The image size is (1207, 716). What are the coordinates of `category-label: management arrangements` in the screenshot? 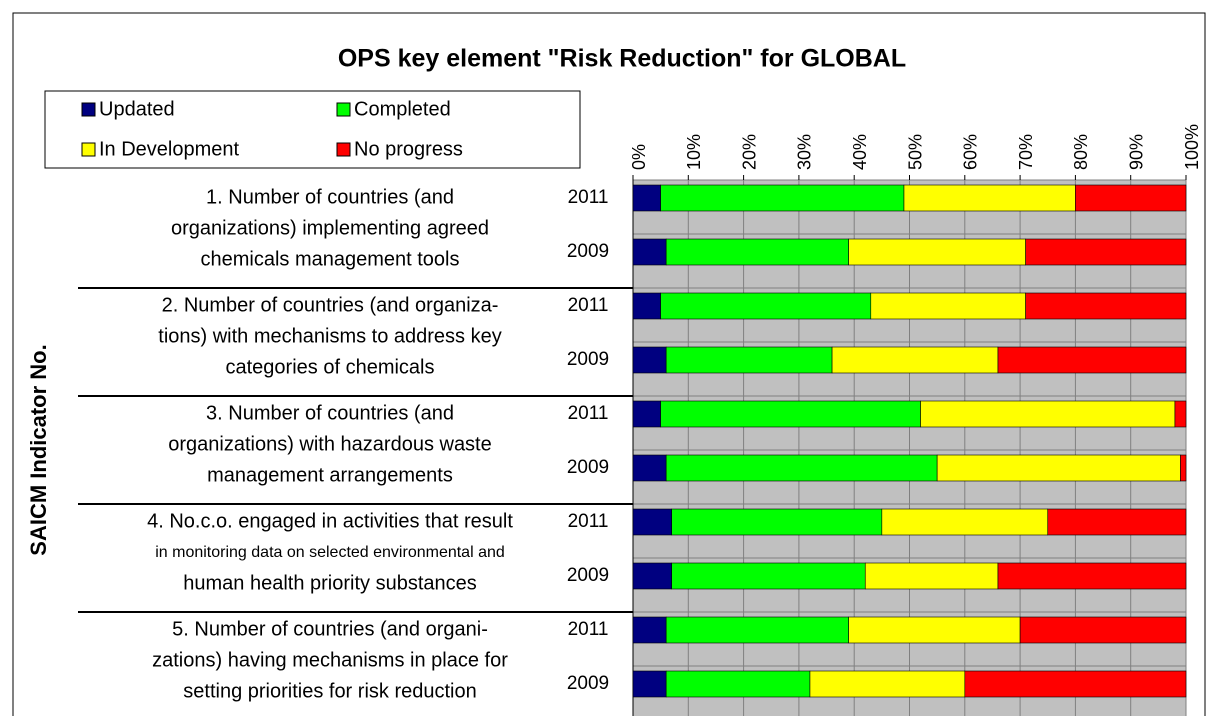 It's located at (330, 475).